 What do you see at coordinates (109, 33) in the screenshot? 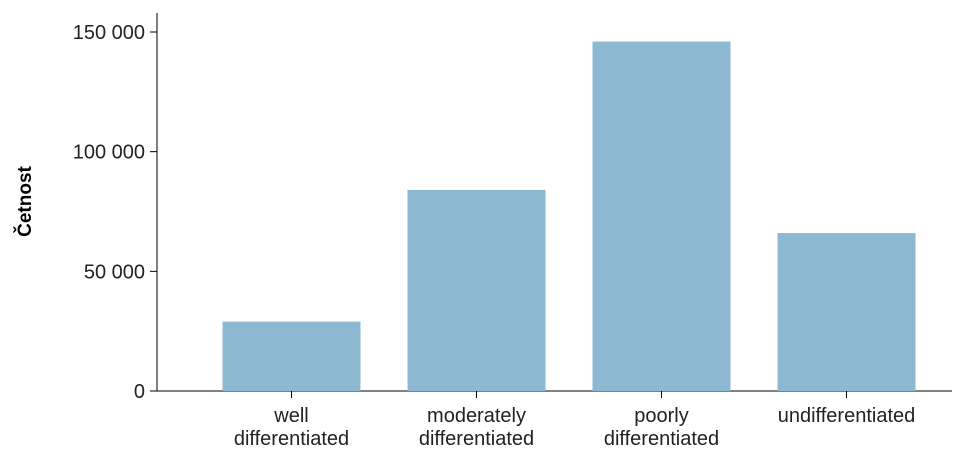
I see `y-tick-label: 150 000` at bounding box center [109, 33].